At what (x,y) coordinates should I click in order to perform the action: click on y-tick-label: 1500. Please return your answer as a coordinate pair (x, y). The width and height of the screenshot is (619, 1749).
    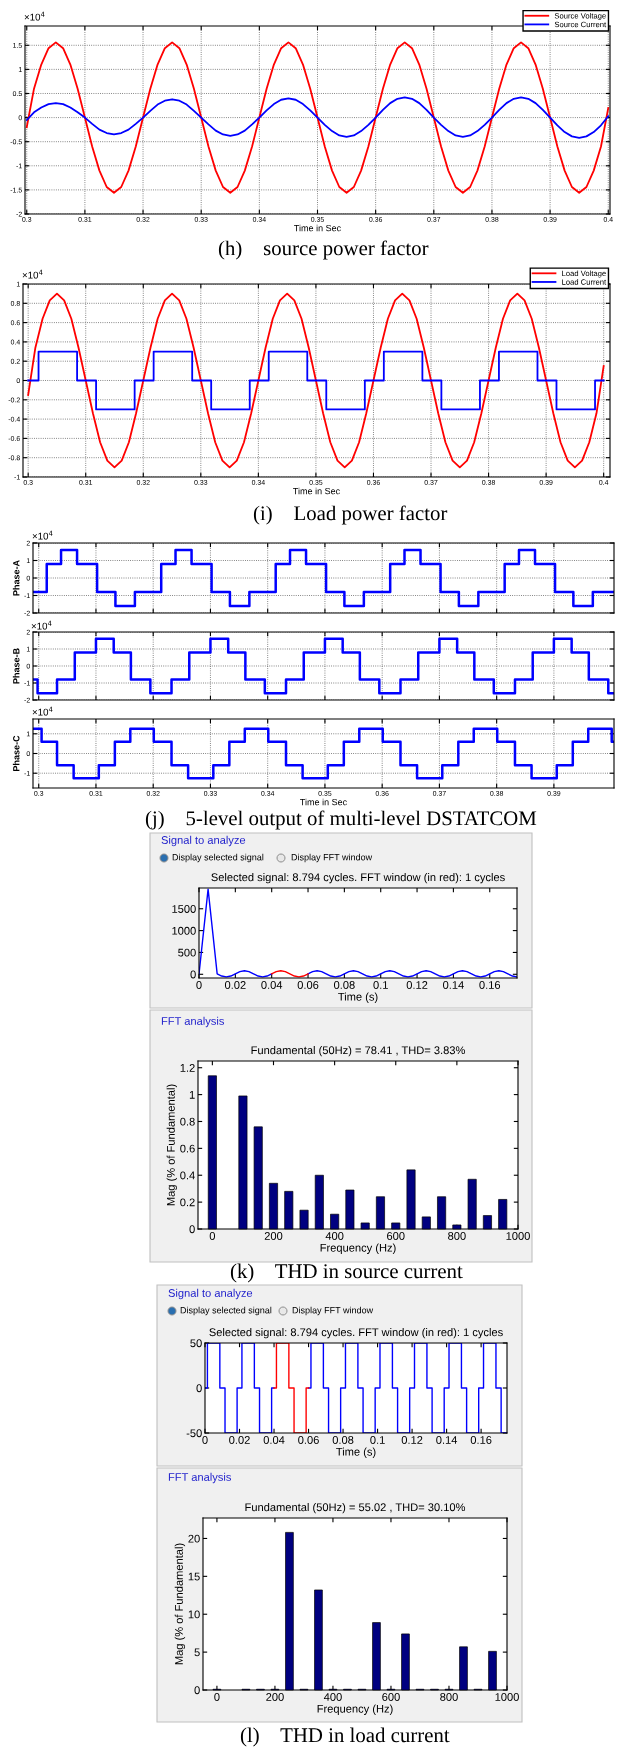
    Looking at the image, I should click on (184, 909).